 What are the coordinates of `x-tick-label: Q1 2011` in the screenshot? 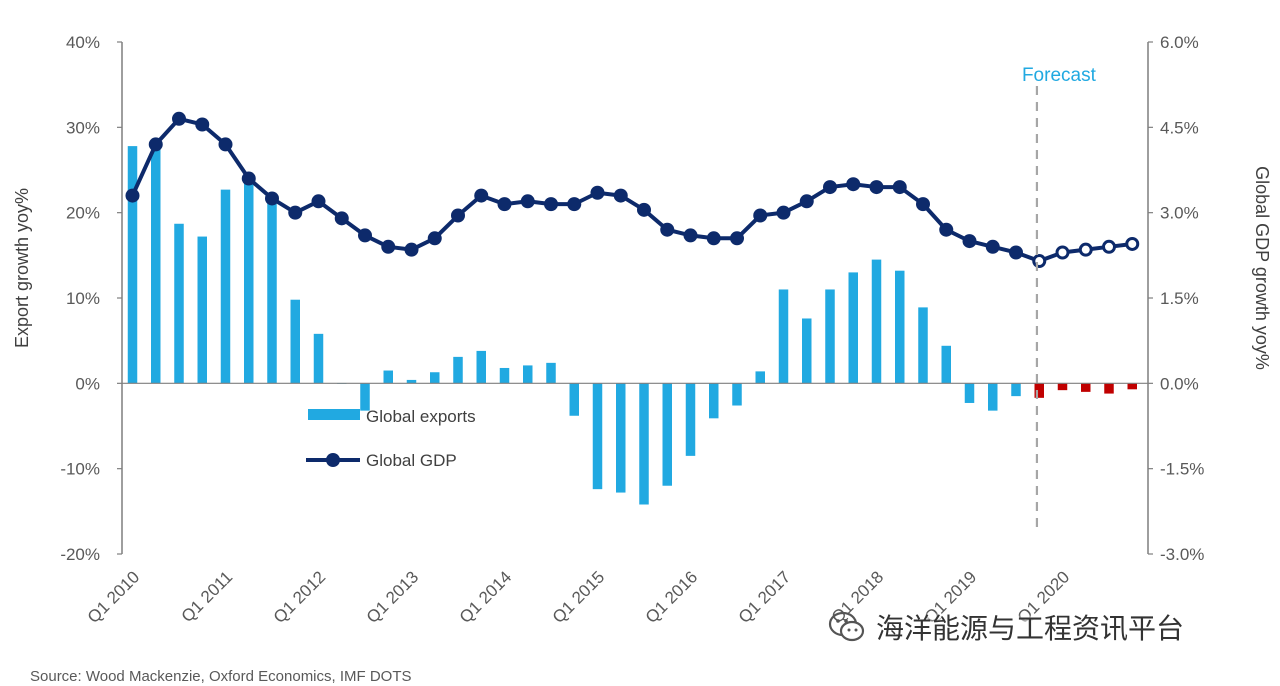 It's located at (207, 596).